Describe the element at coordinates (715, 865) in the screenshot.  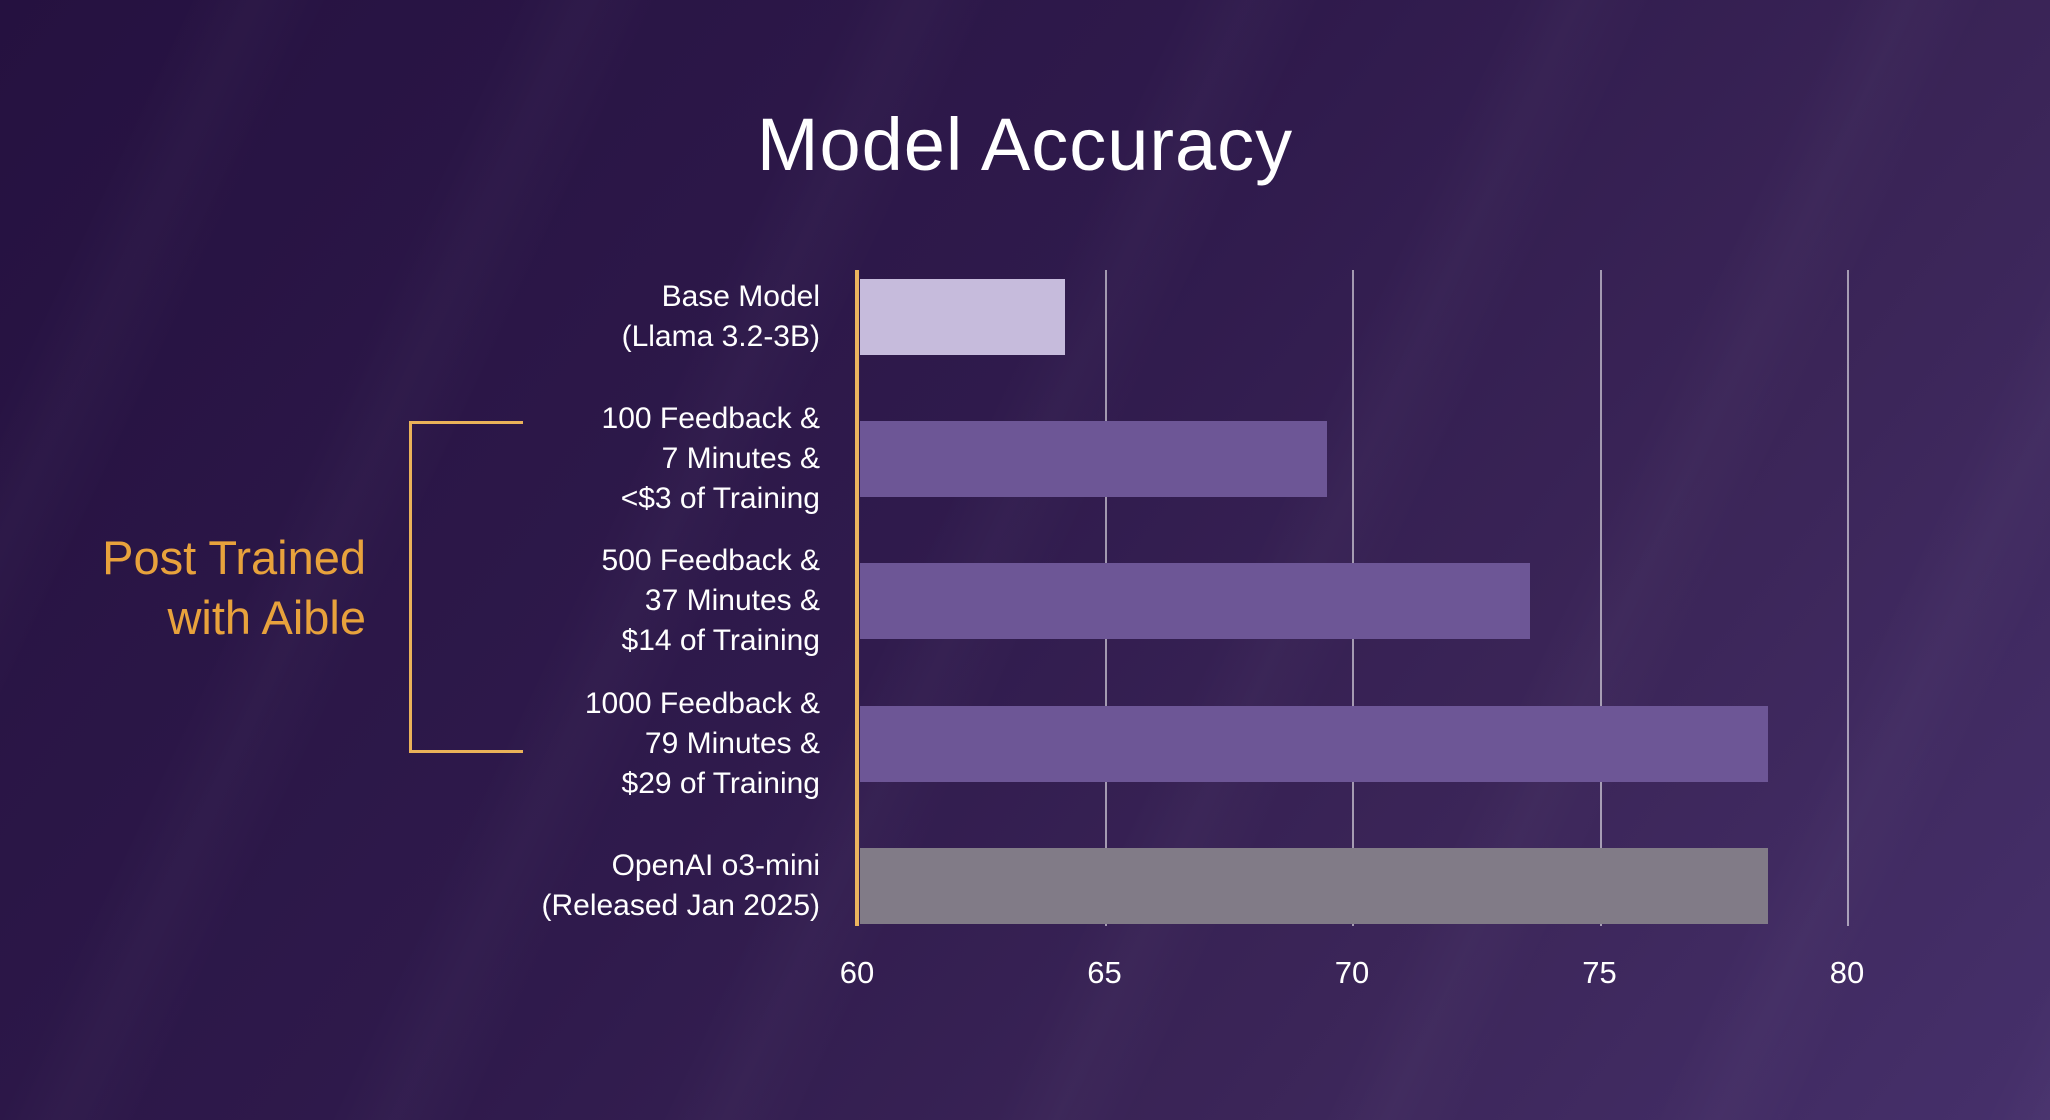
I see `category-label-4-line-0: OpenAI o3-mini` at that location.